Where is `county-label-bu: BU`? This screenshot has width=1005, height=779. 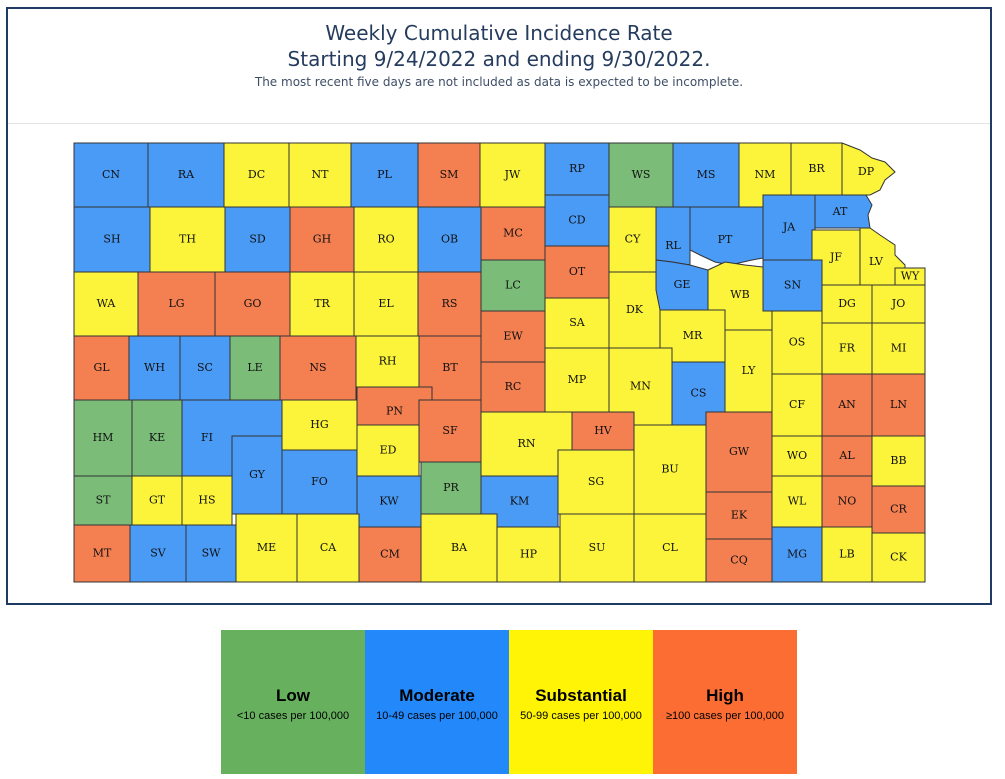 county-label-bu: BU is located at coordinates (669, 469).